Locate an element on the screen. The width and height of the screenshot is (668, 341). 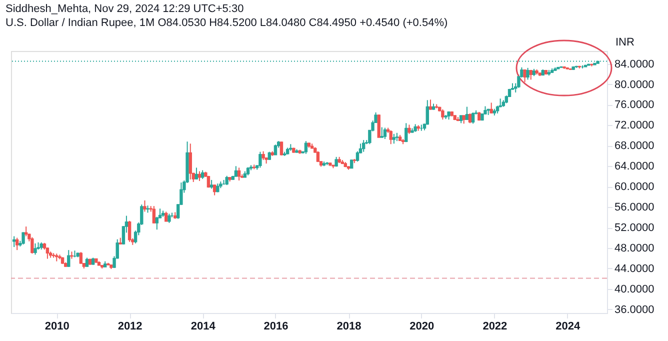
x-tick-label: 2018 is located at coordinates (349, 326).